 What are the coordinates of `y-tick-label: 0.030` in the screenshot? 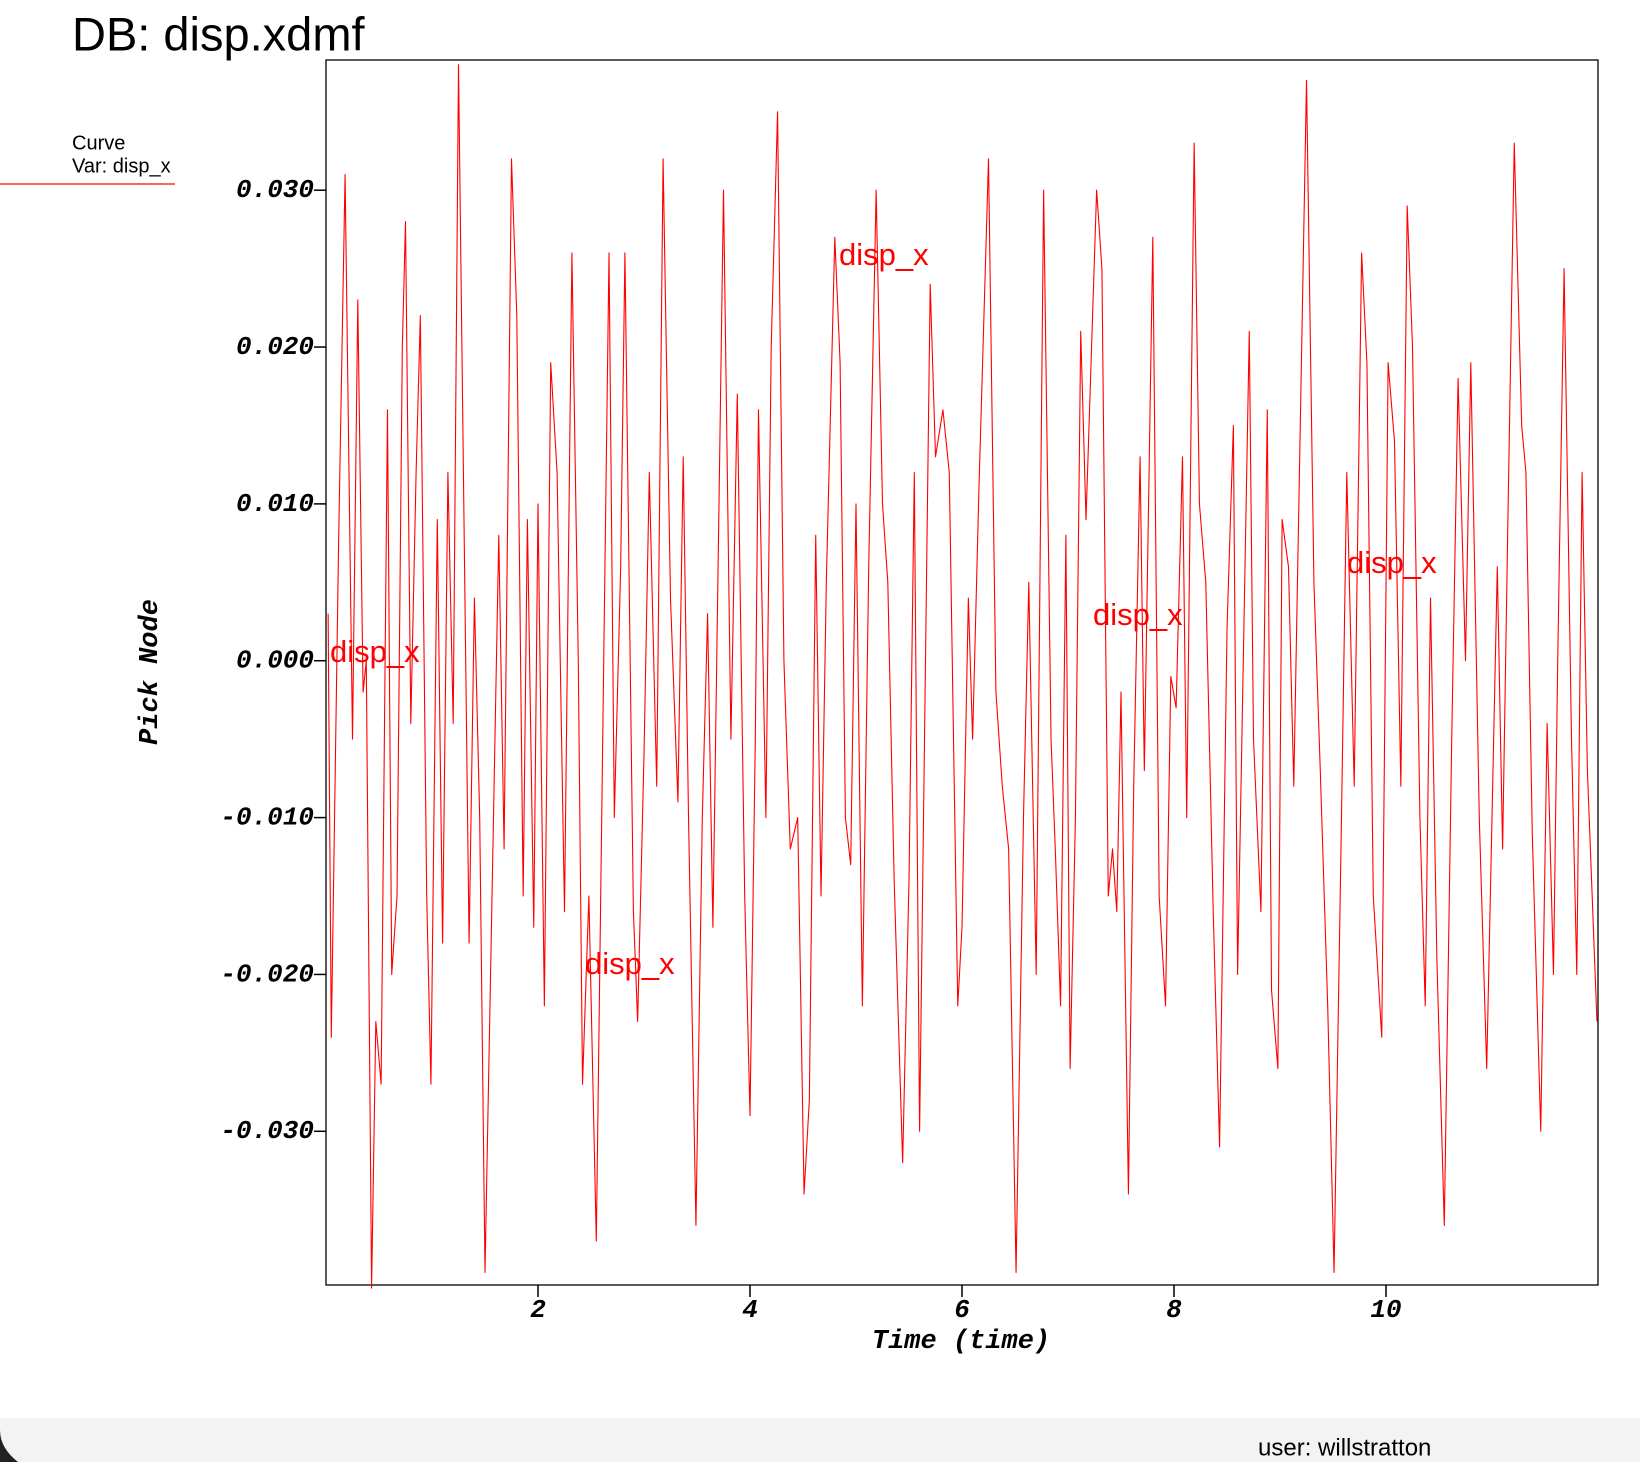 It's located at (275, 190).